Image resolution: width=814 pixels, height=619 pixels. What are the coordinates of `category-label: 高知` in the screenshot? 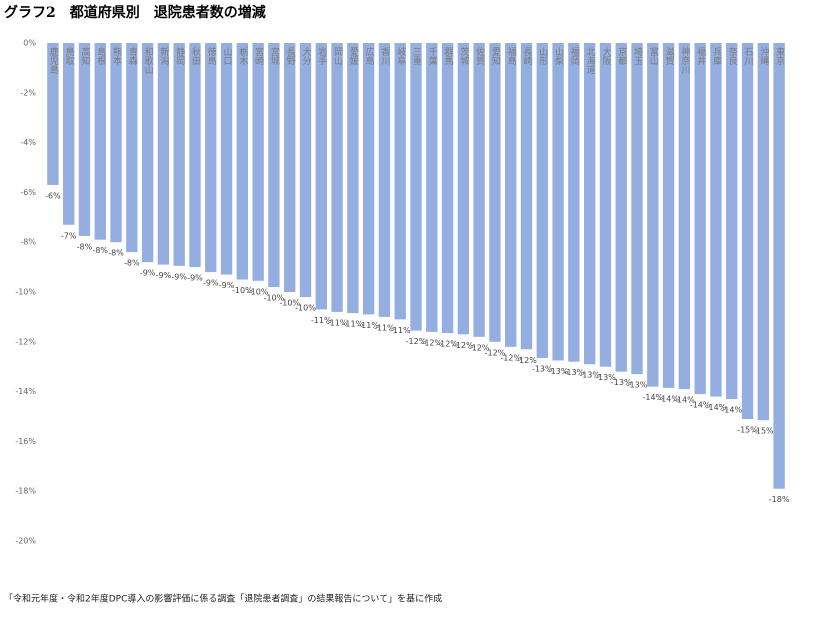 It's located at (84, 56).